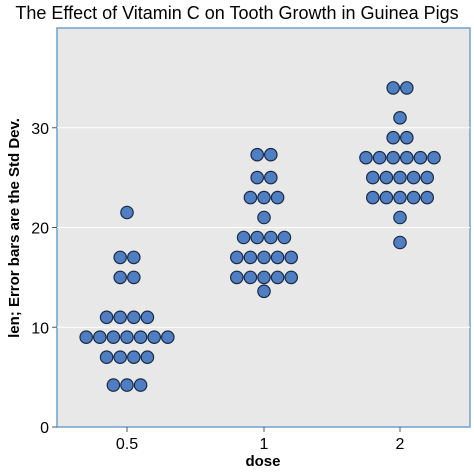  Describe the element at coordinates (44, 279) in the screenshot. I see `y-axis: 0 10 20 30` at that location.